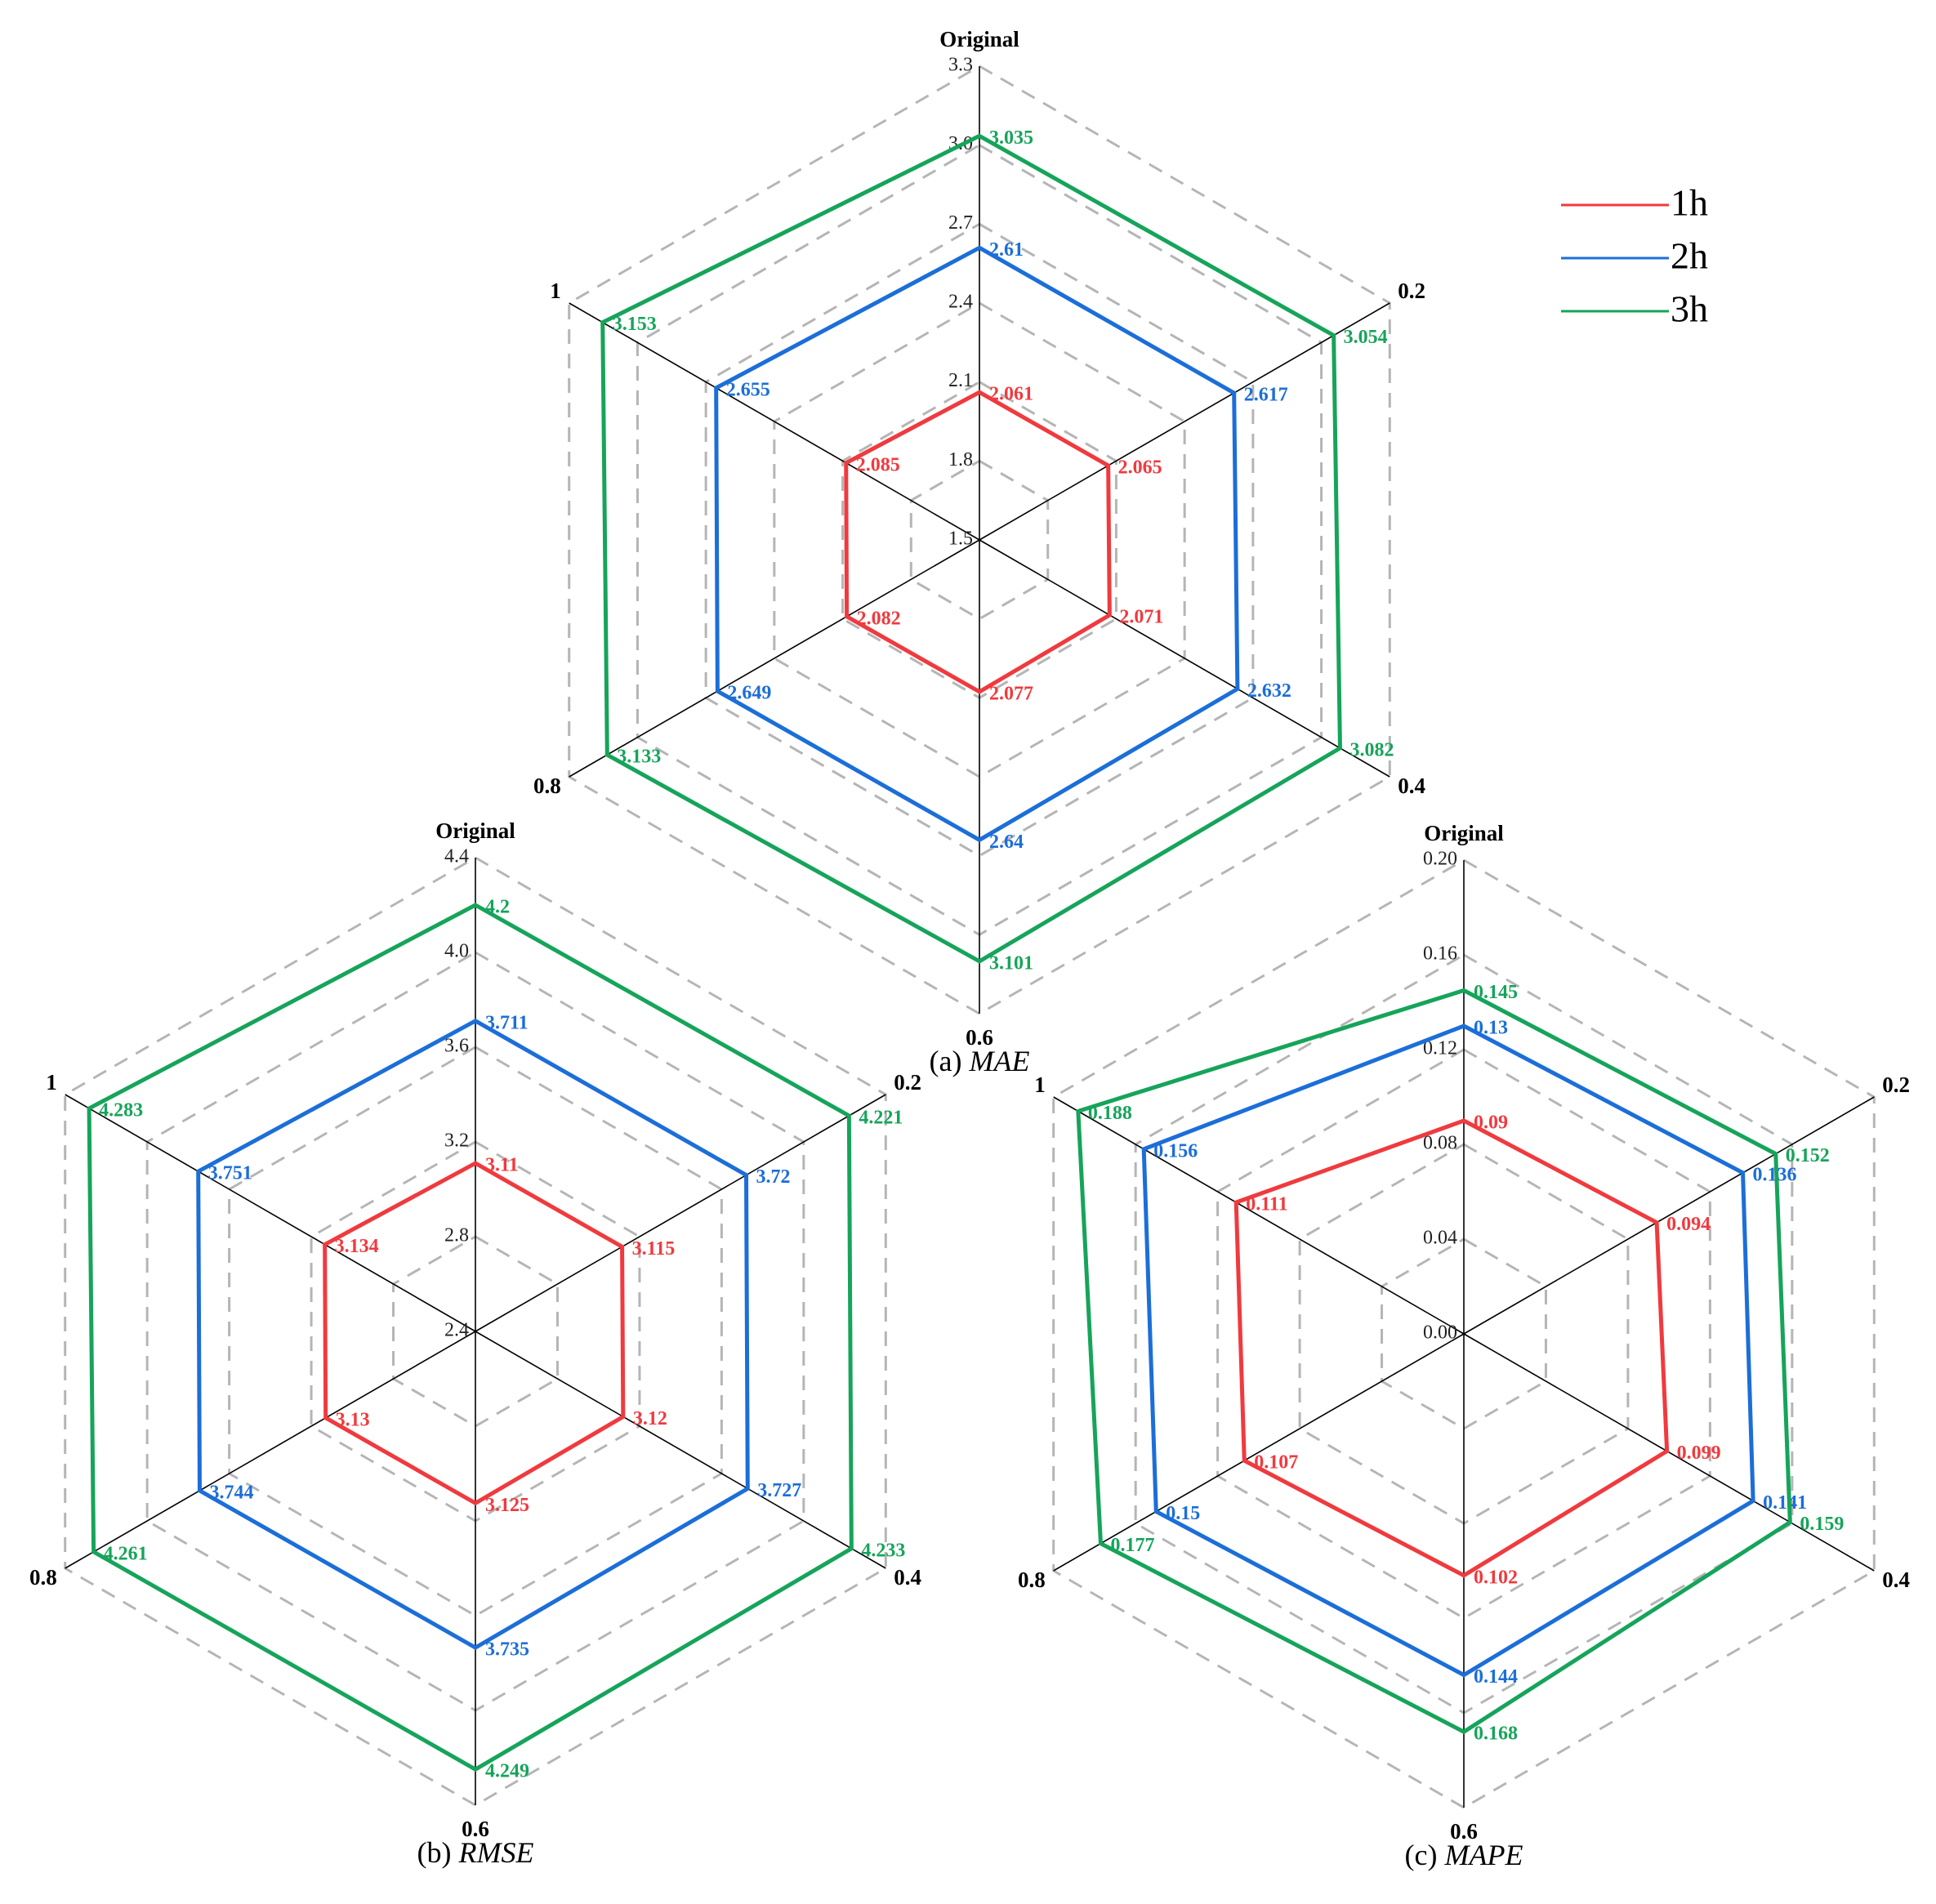 This screenshot has width=1936, height=1904. I want to click on value-label: 0.177, so click(1132, 1546).